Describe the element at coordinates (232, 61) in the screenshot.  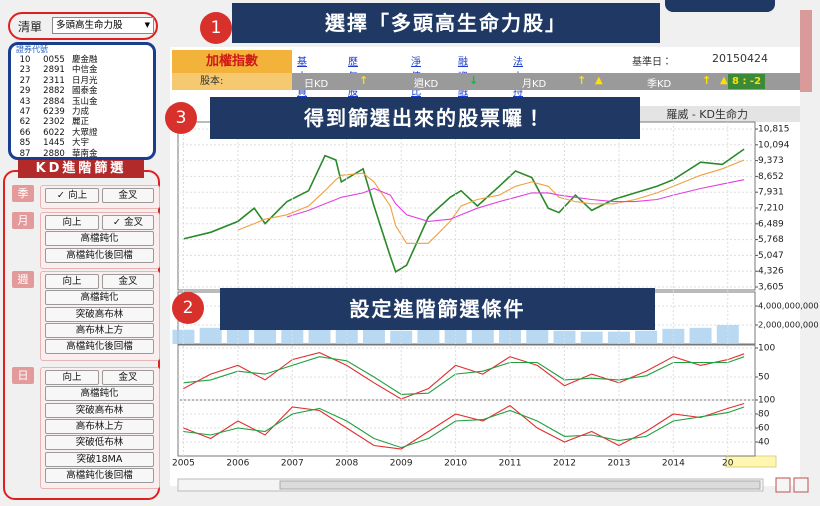
I see `index-name: 加權指數` at that location.